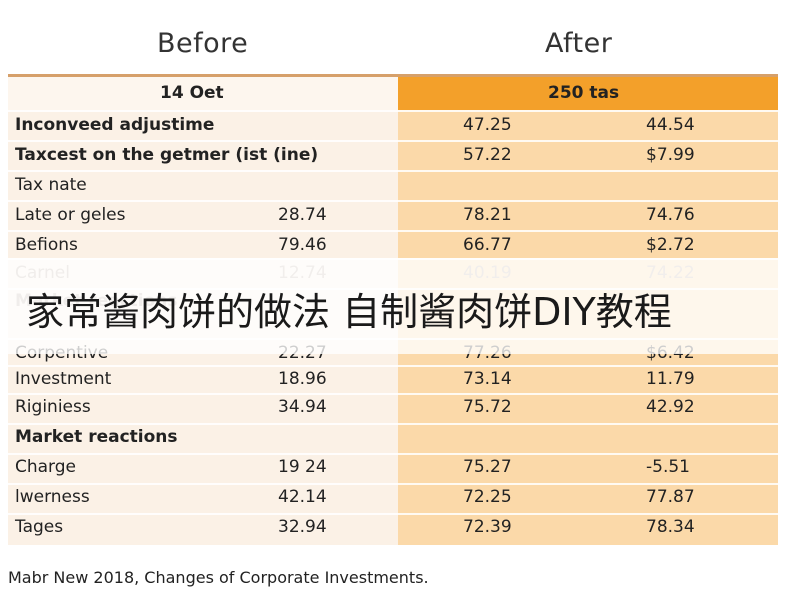 The image size is (800, 600). What do you see at coordinates (302, 467) in the screenshot?
I see `before-value: 19 24` at bounding box center [302, 467].